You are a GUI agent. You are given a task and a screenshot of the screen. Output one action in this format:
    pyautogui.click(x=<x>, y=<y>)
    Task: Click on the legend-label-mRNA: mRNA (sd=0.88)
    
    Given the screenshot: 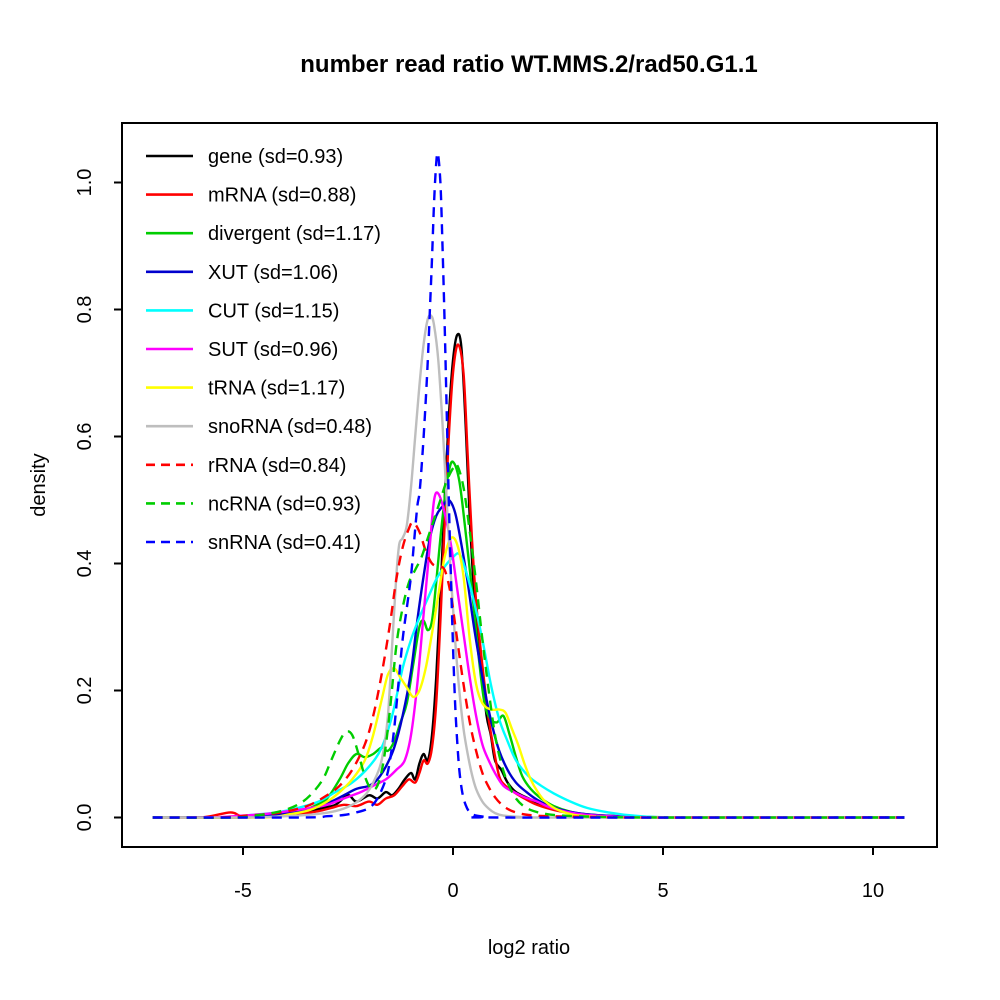 What is the action you would take?
    pyautogui.click(x=282, y=196)
    